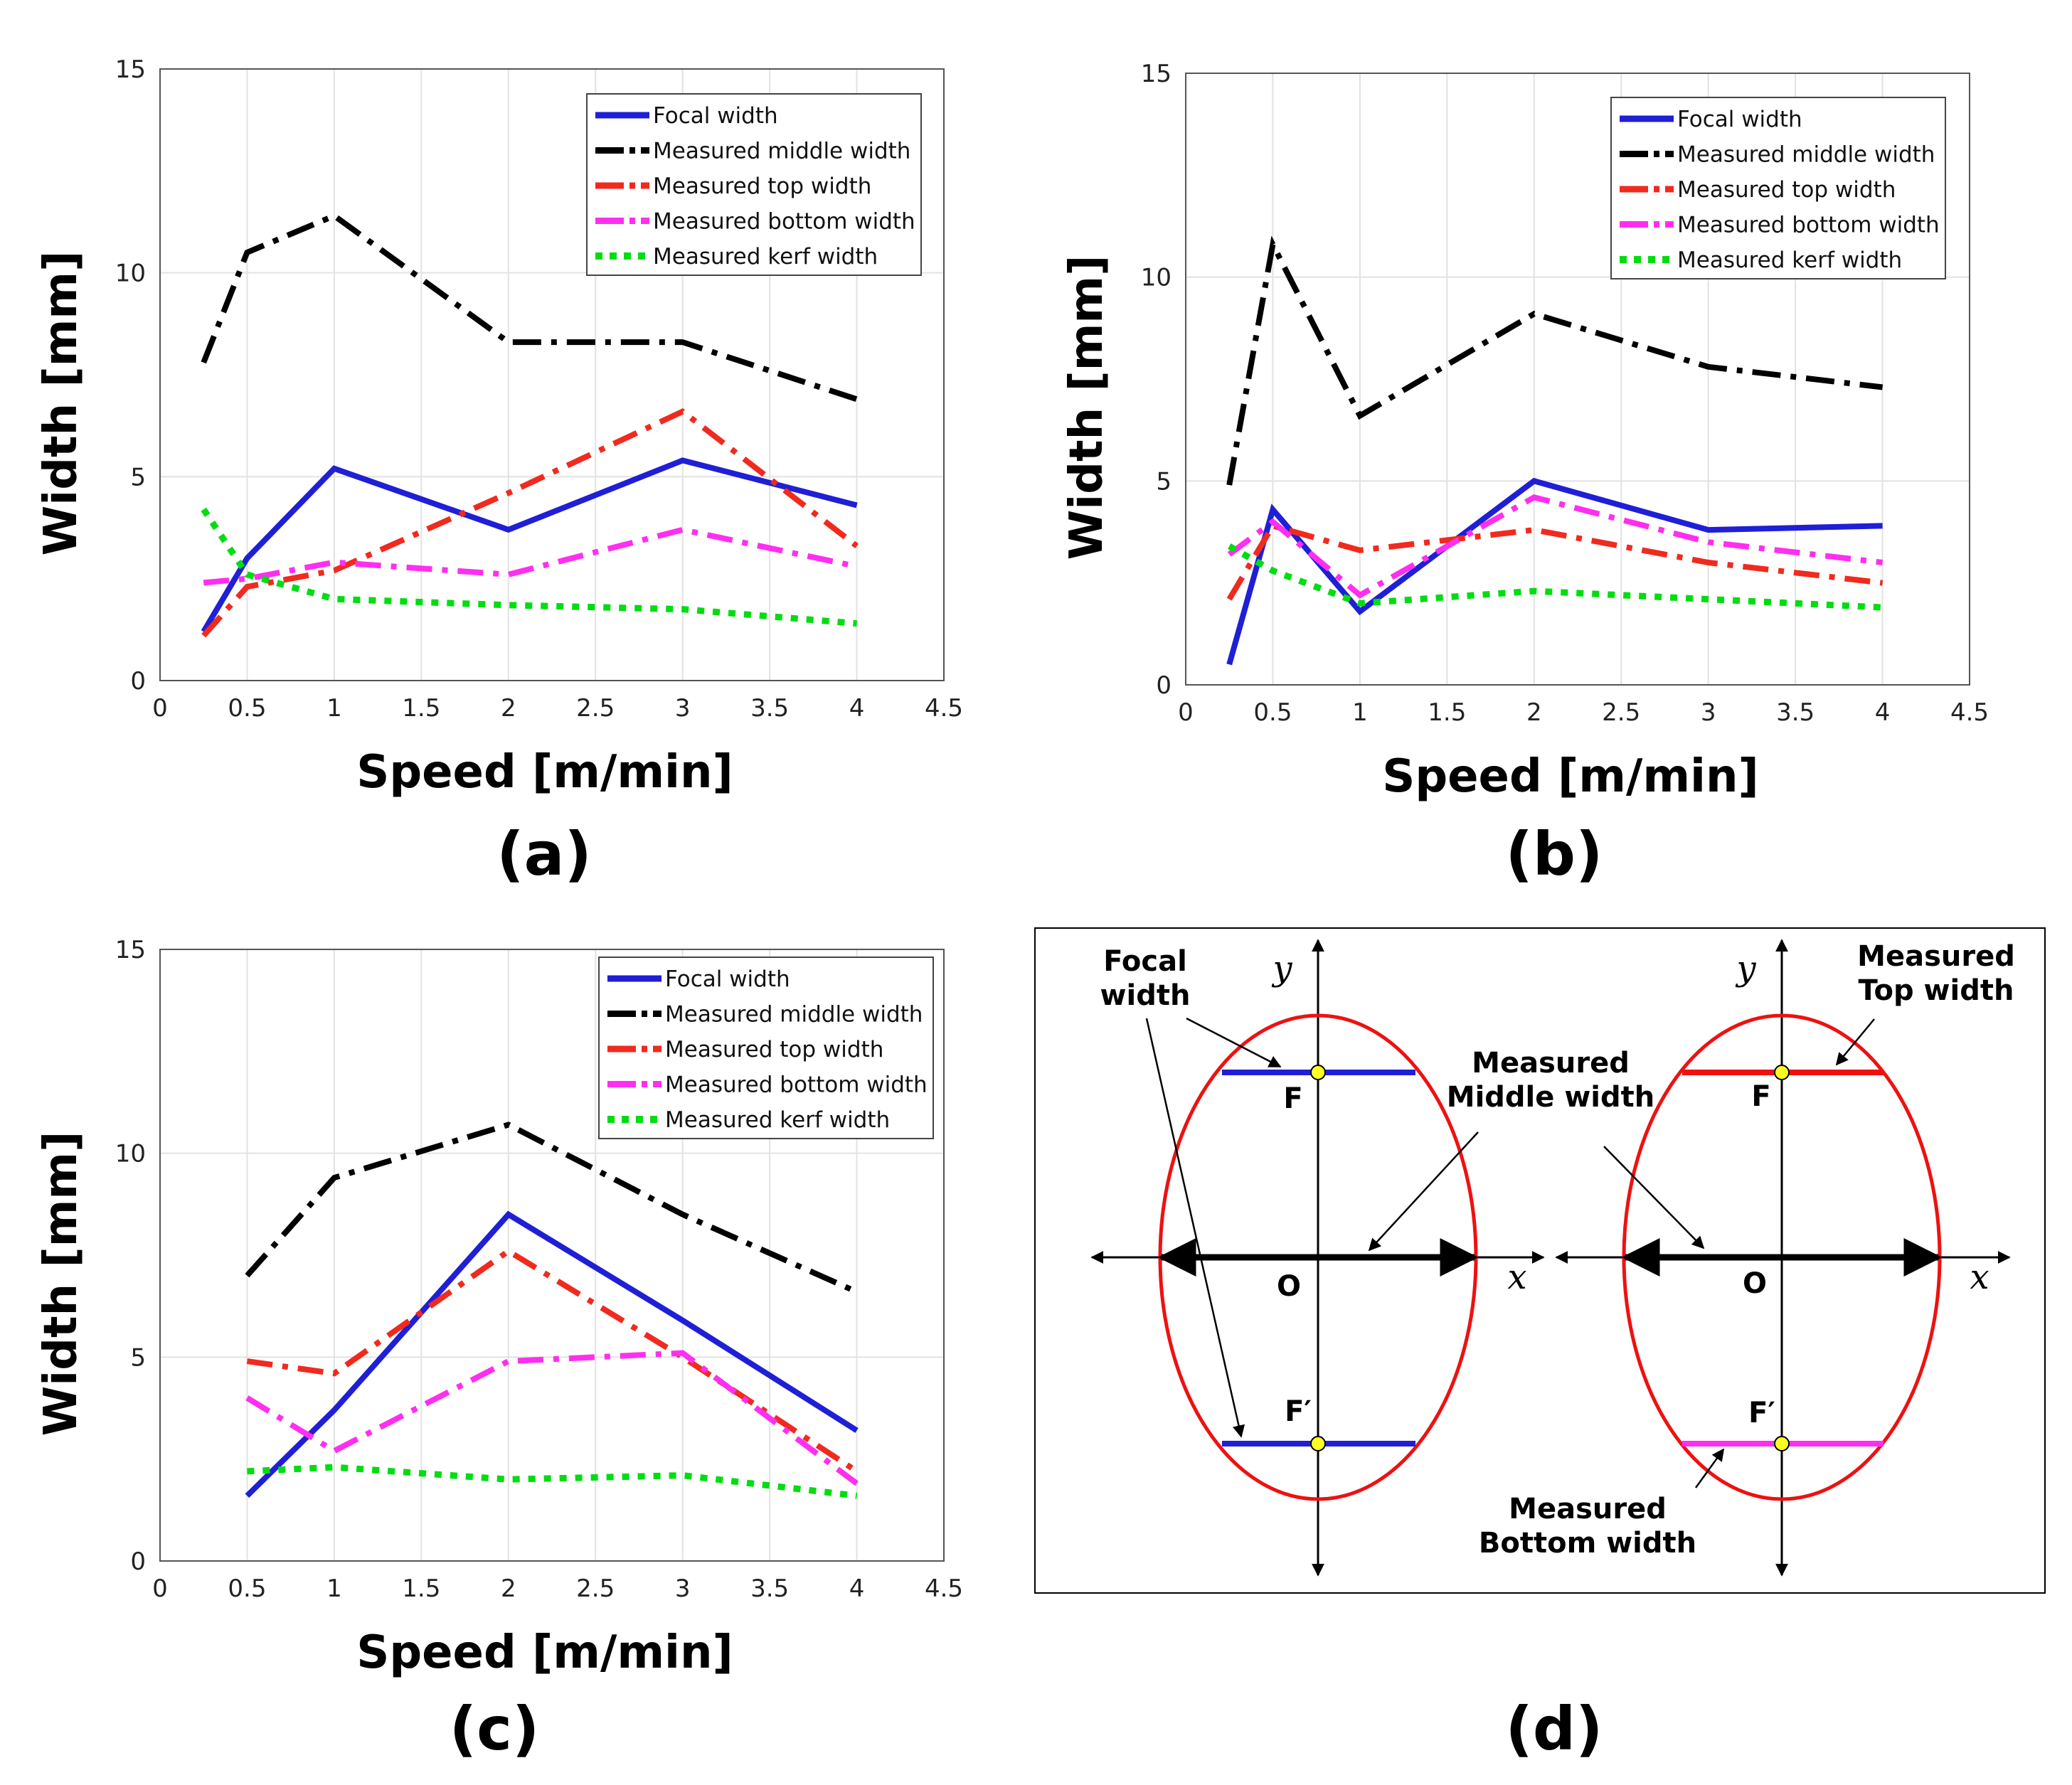 Image resolution: width=2072 pixels, height=1785 pixels. I want to click on panel-label-d: (d), so click(1554, 1729).